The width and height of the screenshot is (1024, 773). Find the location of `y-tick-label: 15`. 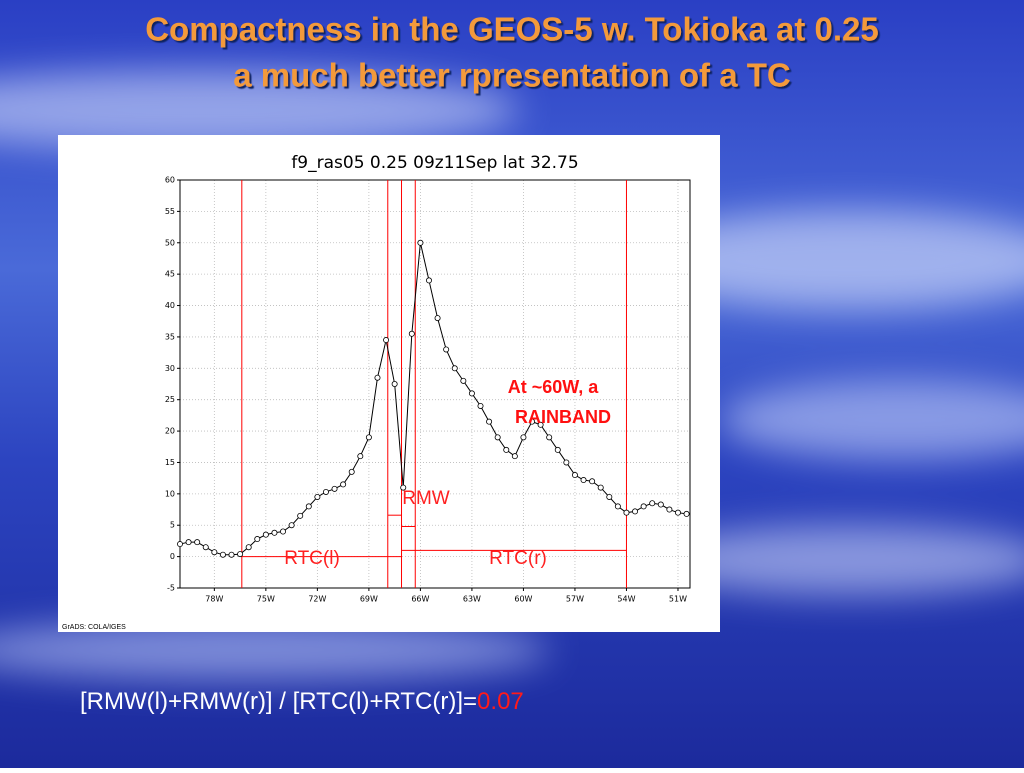

y-tick-label: 15 is located at coordinates (170, 462).